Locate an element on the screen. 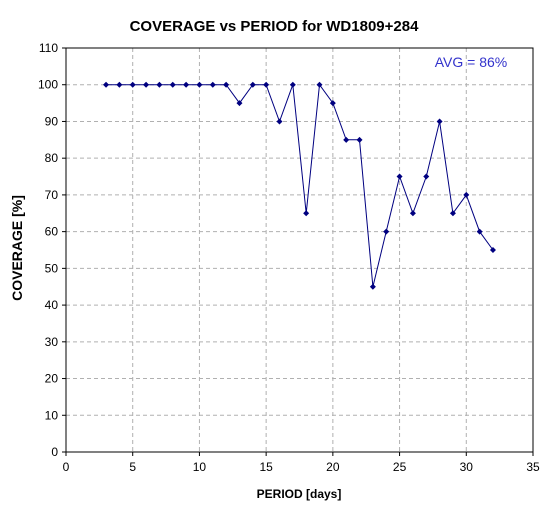 Image resolution: width=549 pixels, height=510 pixels. y-tick-label: 90 is located at coordinates (52, 121).